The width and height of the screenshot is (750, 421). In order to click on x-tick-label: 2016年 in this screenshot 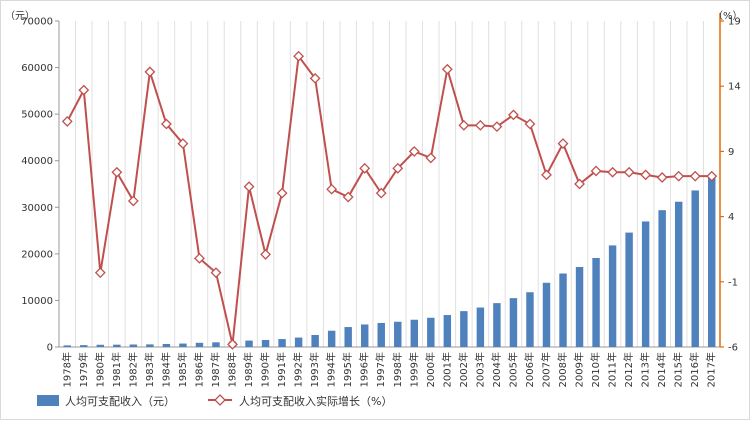, I will do `click(694, 369)`.